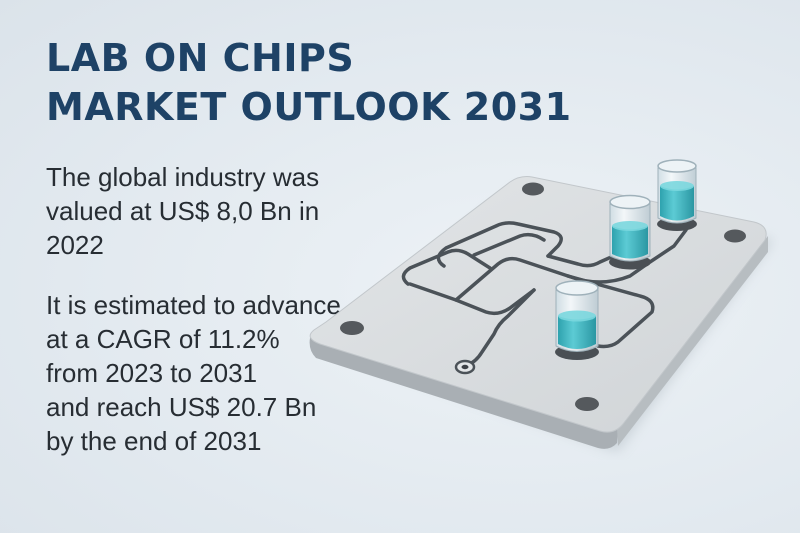 The height and width of the screenshot is (533, 800). I want to click on microfluidic-channels, so click(544, 294).